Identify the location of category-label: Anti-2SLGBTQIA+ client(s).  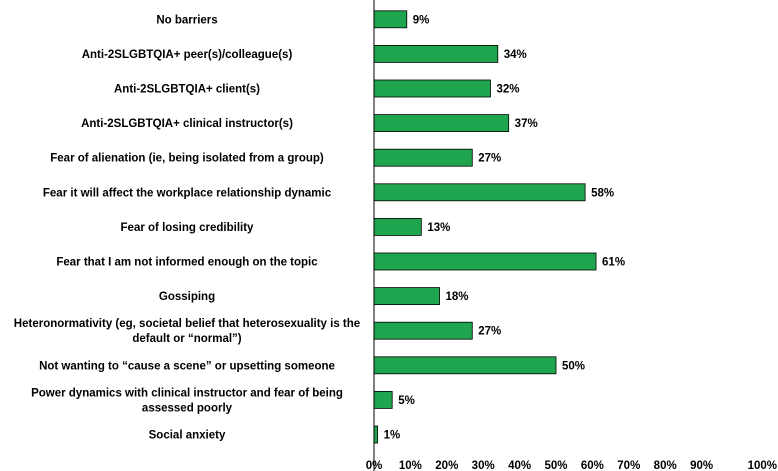
(187, 90).